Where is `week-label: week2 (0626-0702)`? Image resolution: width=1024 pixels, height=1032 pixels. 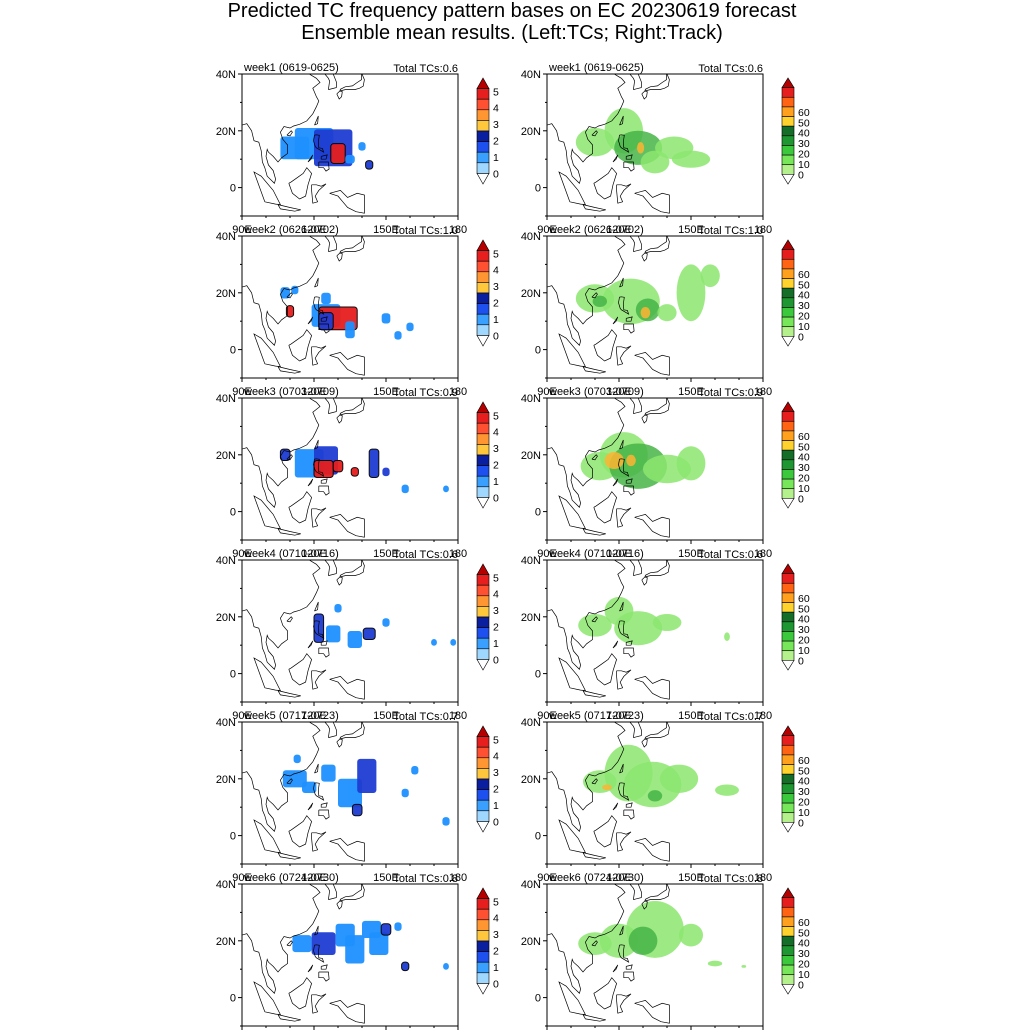
week-label: week2 (0626-0702) is located at coordinates (291, 230).